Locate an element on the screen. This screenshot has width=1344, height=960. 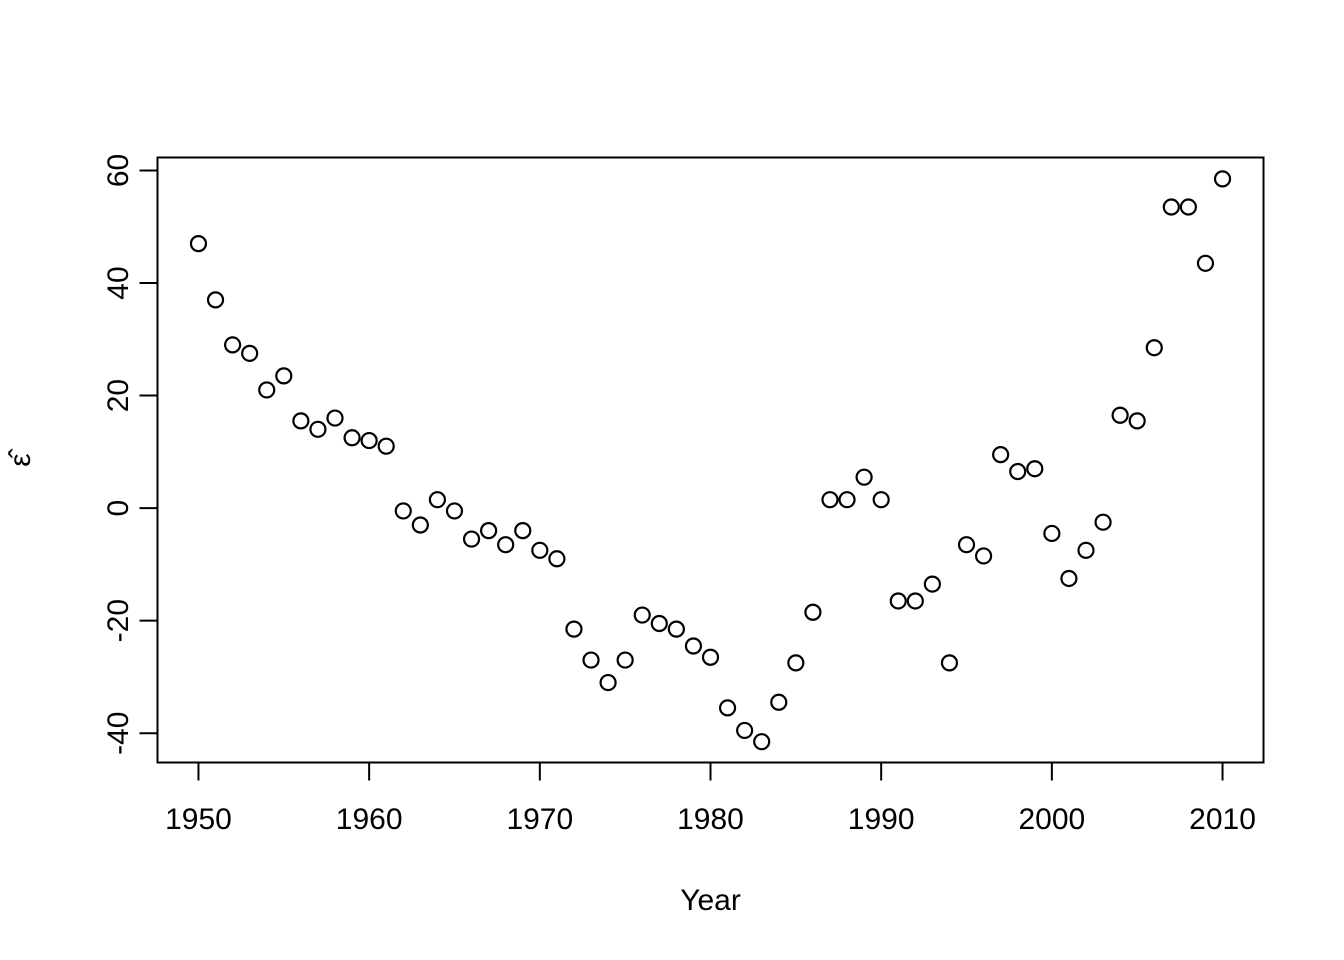
x-tick-label: 1960 is located at coordinates (369, 819).